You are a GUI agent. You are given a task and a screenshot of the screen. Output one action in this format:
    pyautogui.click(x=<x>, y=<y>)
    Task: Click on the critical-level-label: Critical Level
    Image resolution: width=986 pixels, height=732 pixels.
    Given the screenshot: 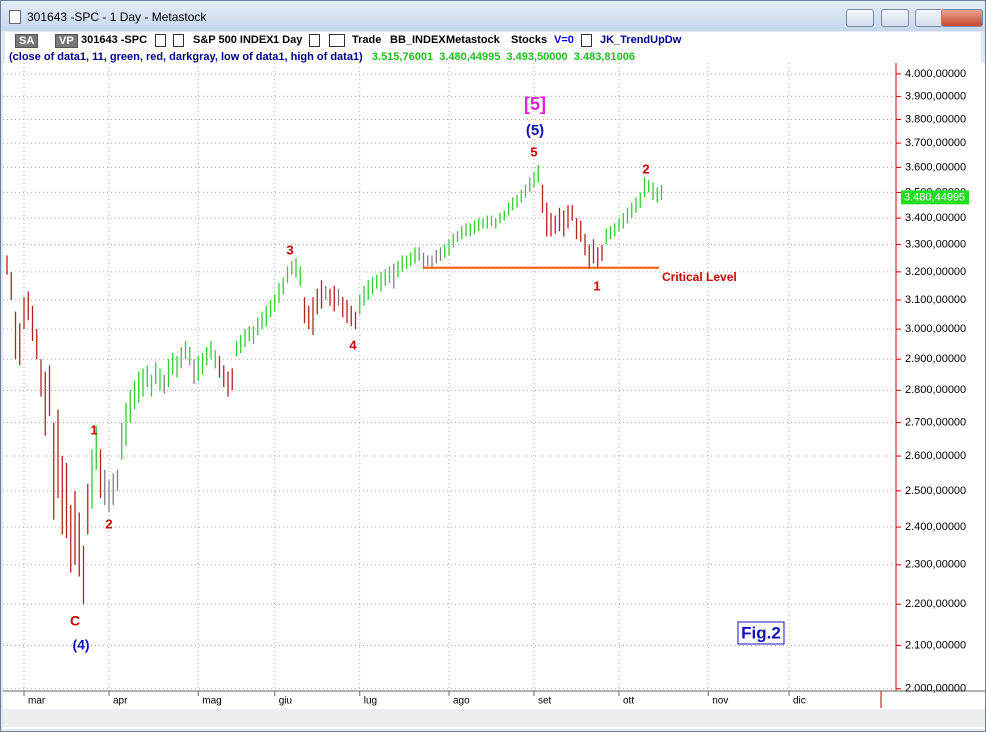 What is the action you would take?
    pyautogui.click(x=699, y=277)
    